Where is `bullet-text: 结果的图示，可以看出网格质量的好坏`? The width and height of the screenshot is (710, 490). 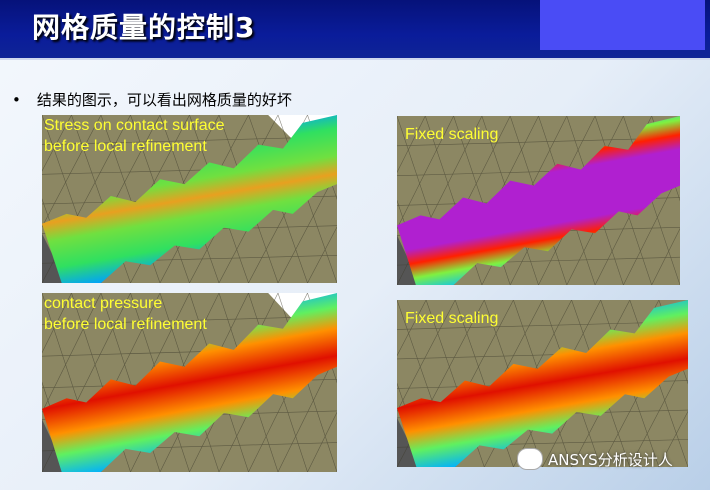 bullet-text: 结果的图示，可以看出网格质量的好坏 is located at coordinates (164, 100).